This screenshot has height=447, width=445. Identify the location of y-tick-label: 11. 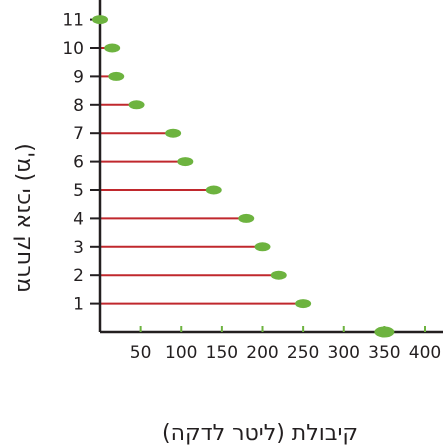
(73, 21).